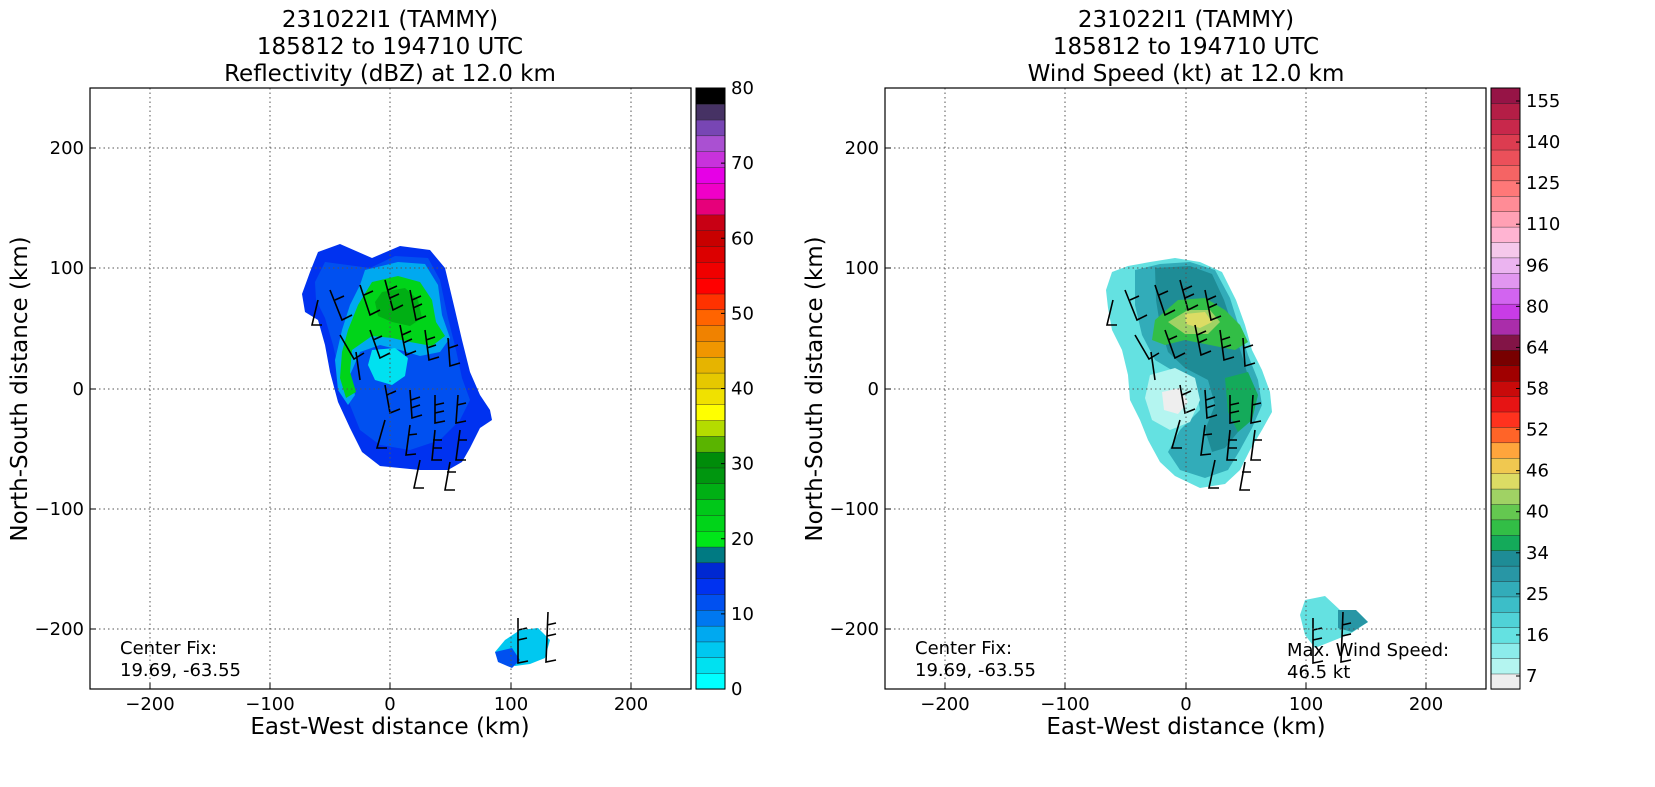 Image resolution: width=1655 pixels, height=787 pixels. Describe the element at coordinates (1185, 704) in the screenshot. I see `x-tick-label: 0` at that location.